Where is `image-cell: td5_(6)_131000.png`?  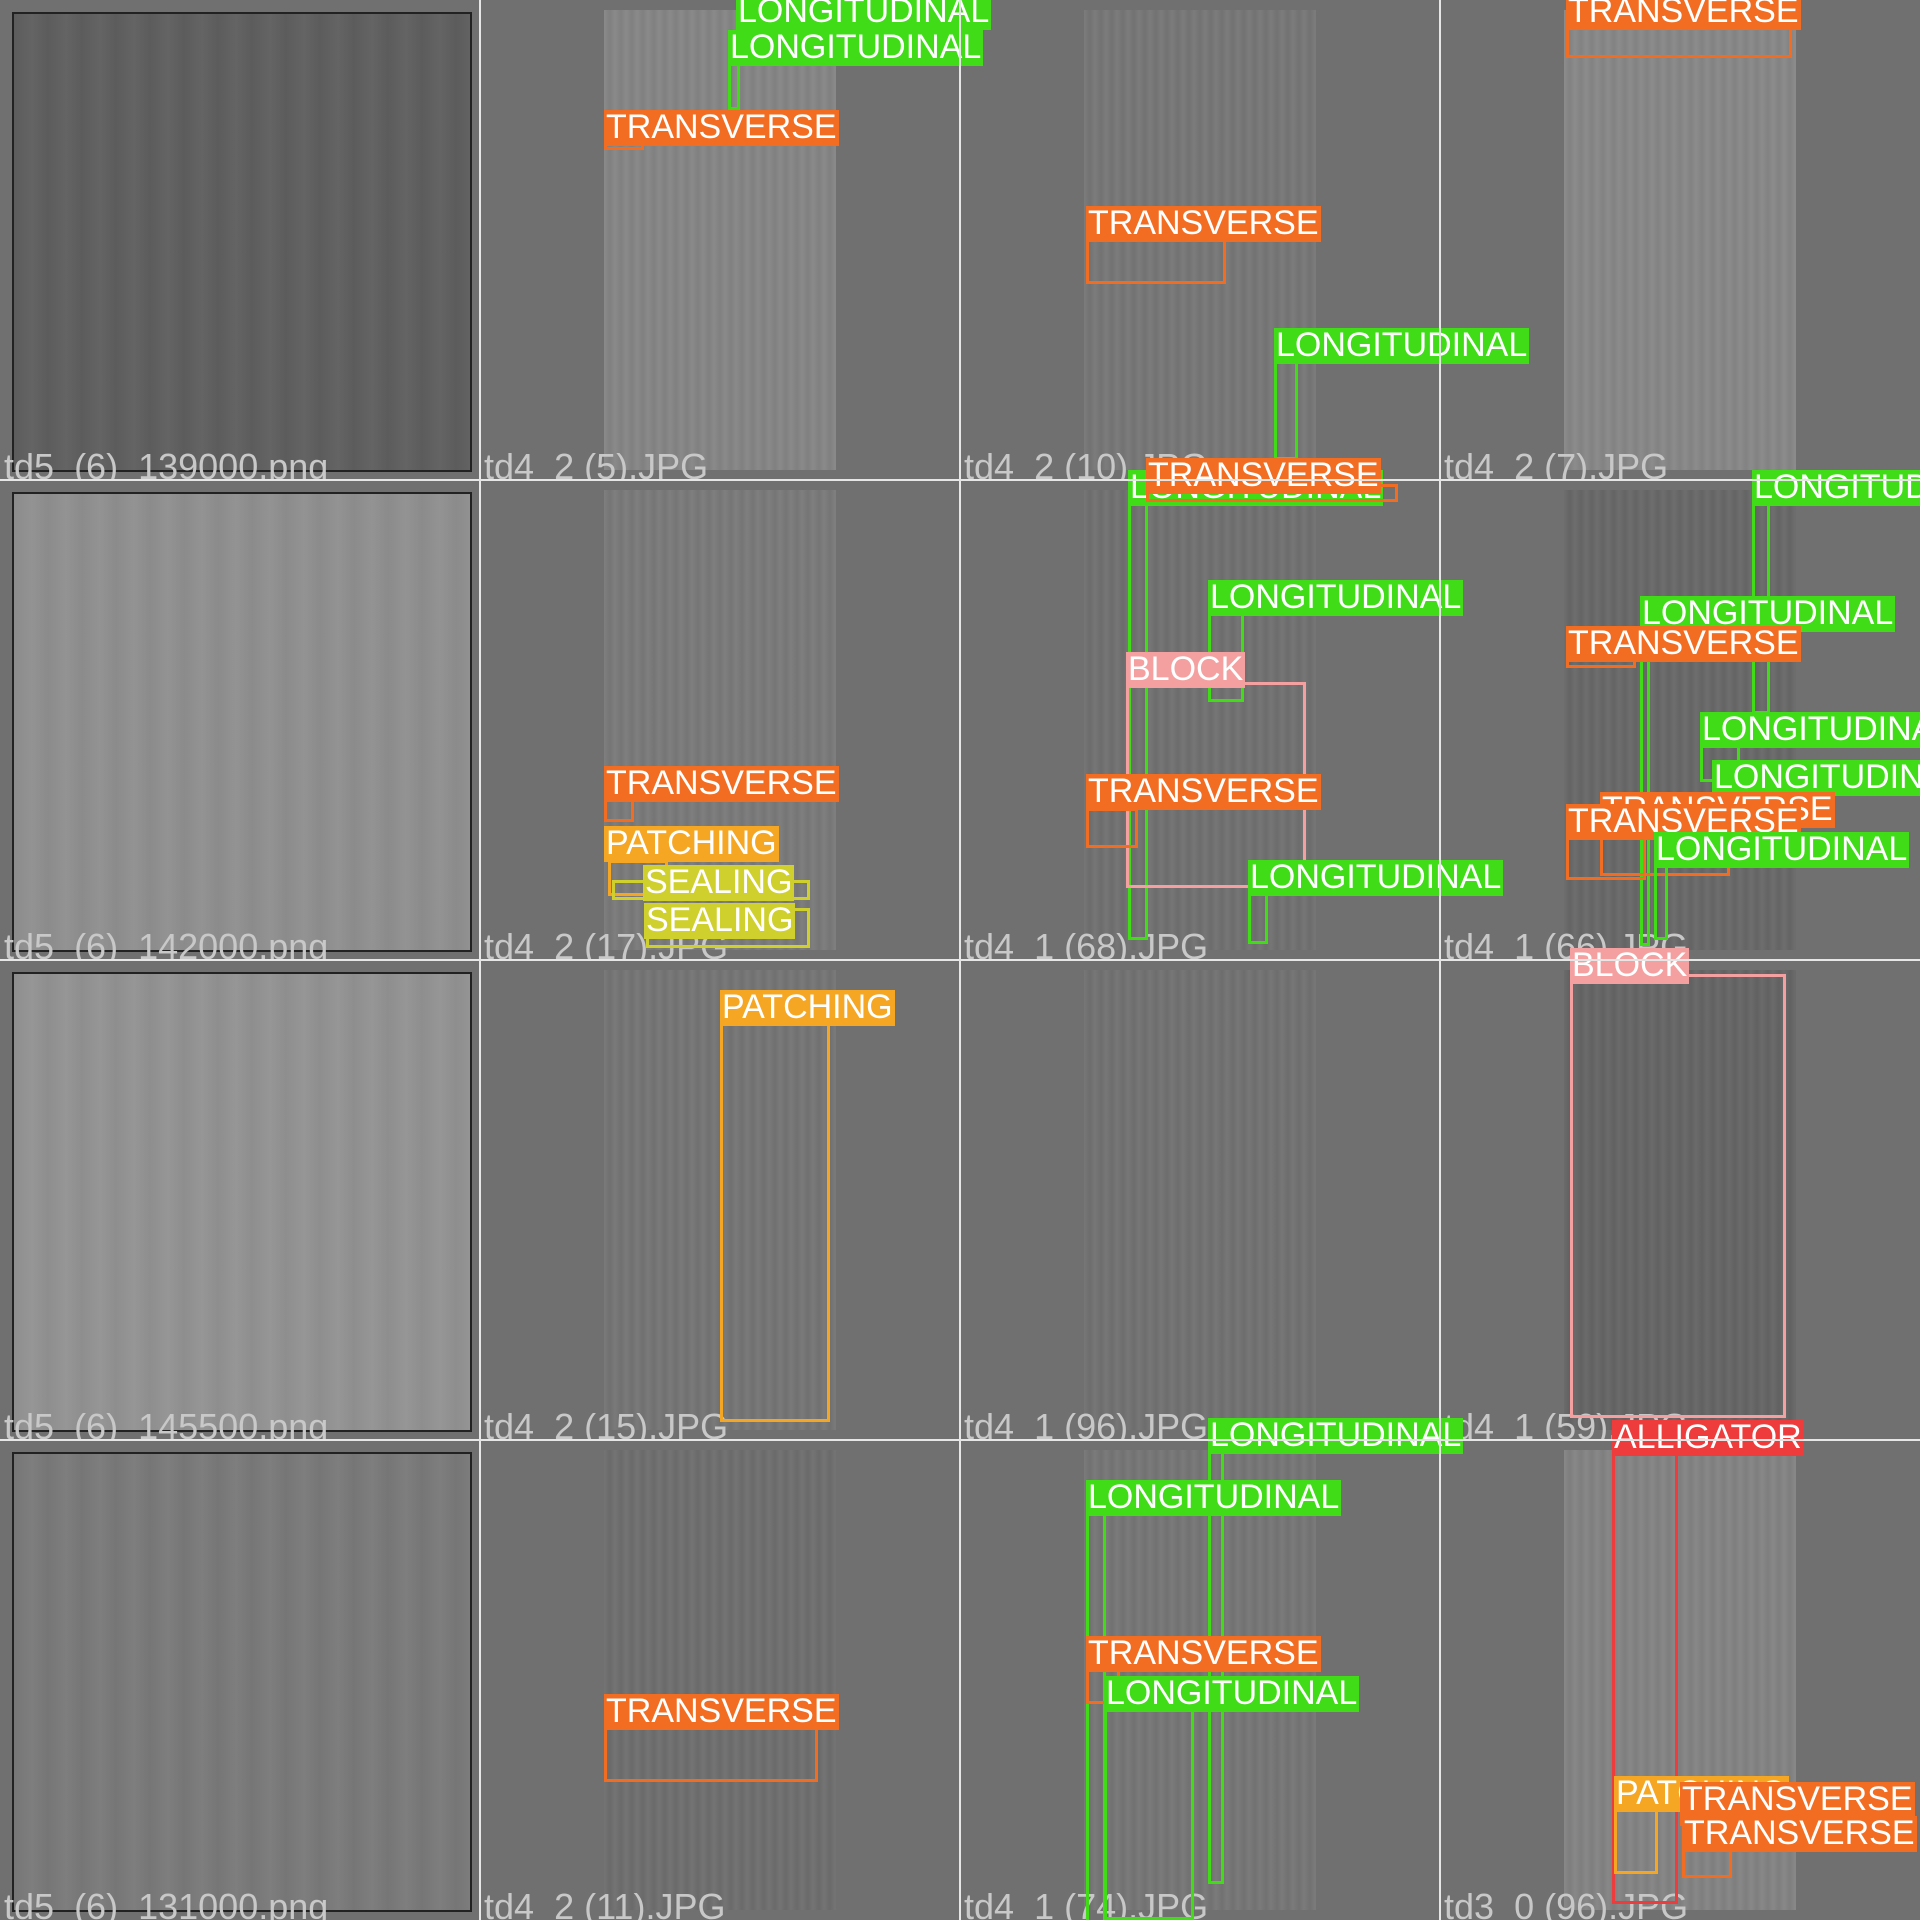
image-cell: td5_(6)_131000.png is located at coordinates (240, 1680).